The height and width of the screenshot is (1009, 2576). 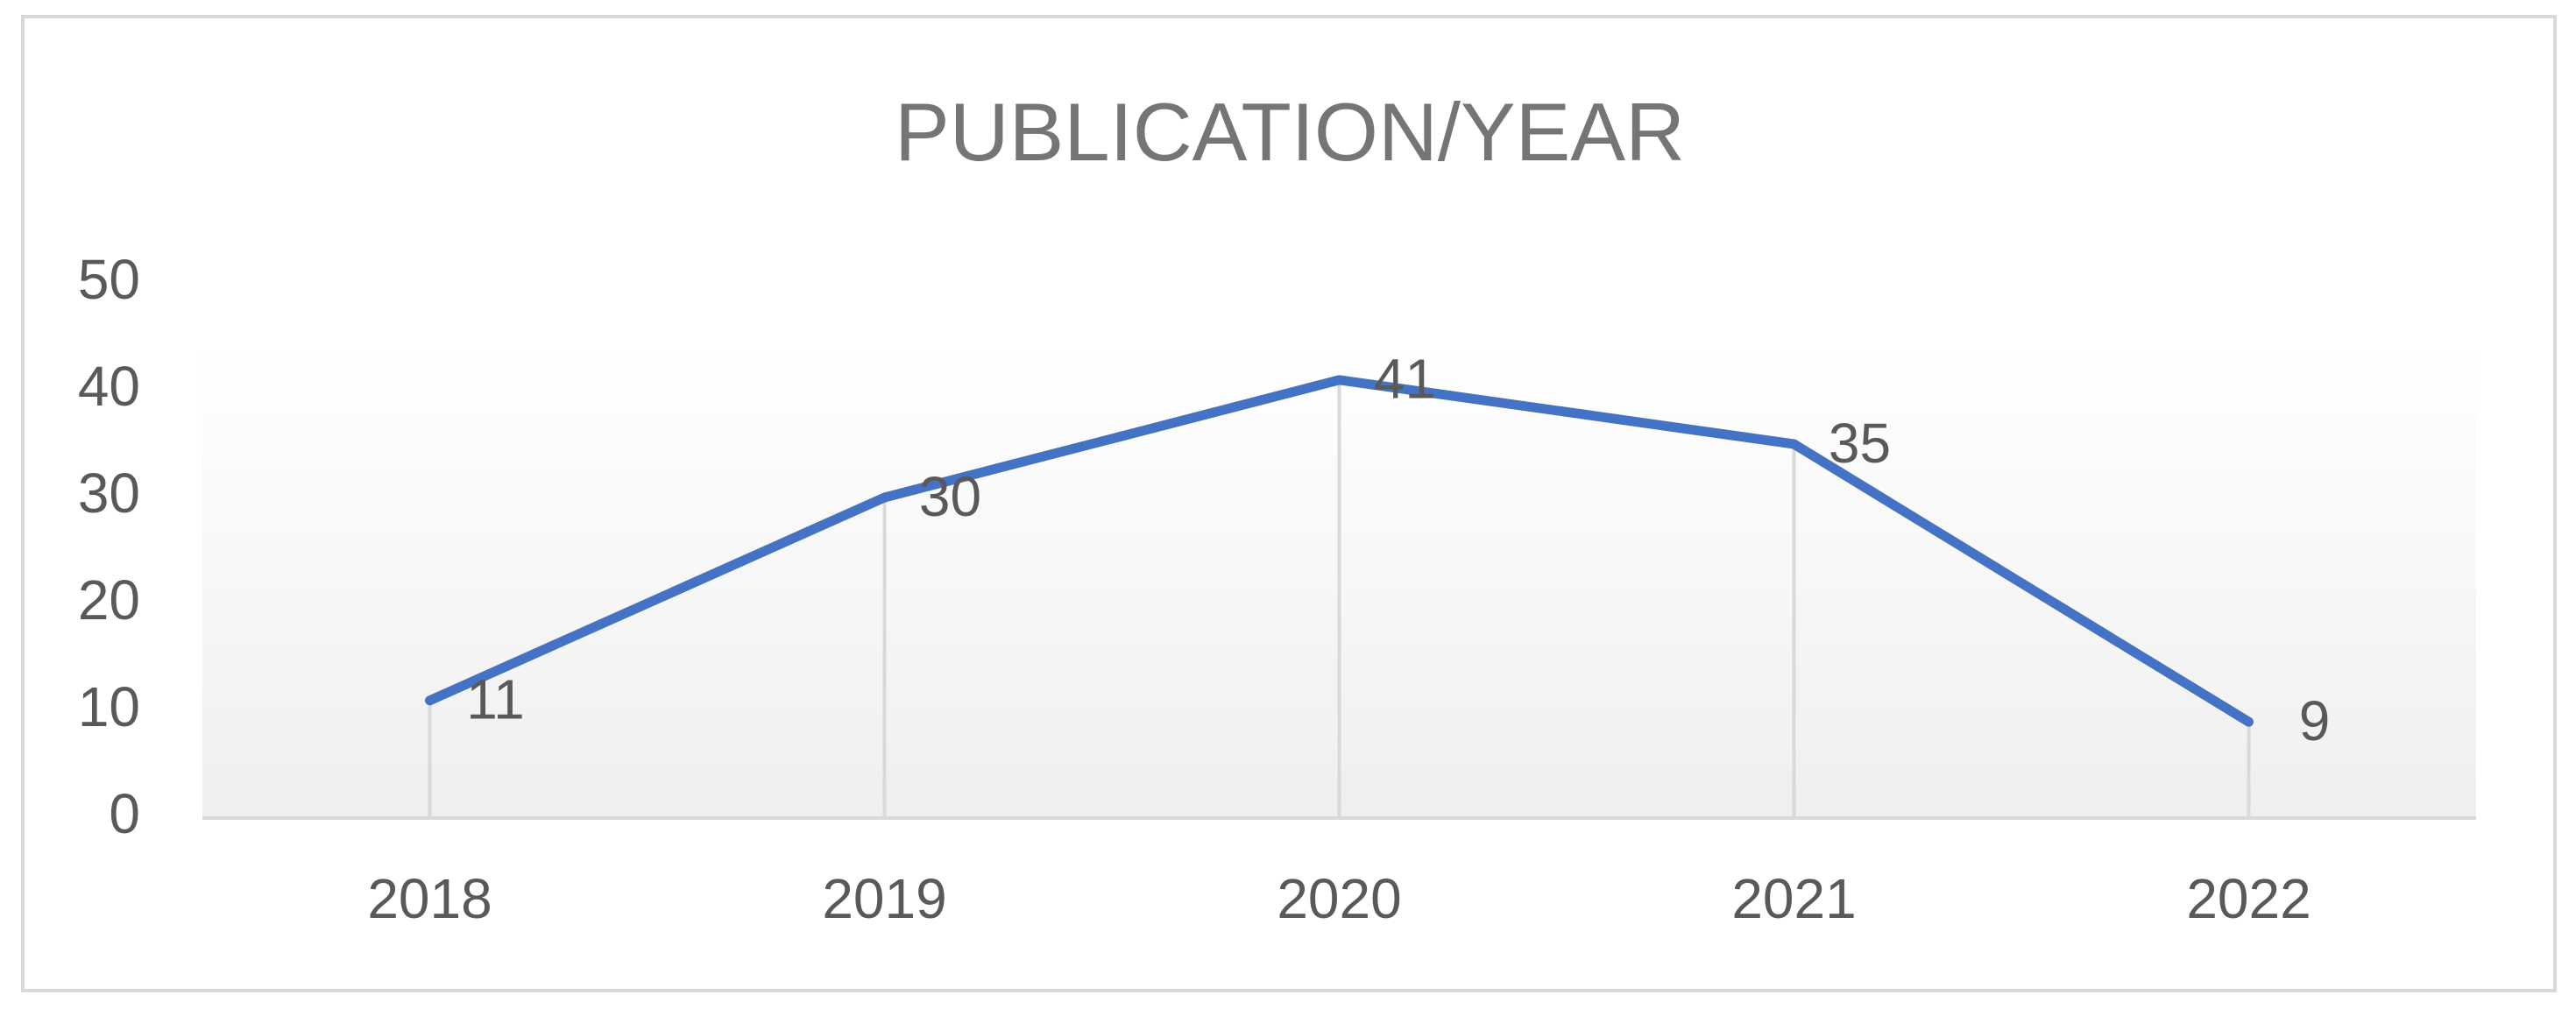 What do you see at coordinates (2315, 720) in the screenshot?
I see `data-label: 9` at bounding box center [2315, 720].